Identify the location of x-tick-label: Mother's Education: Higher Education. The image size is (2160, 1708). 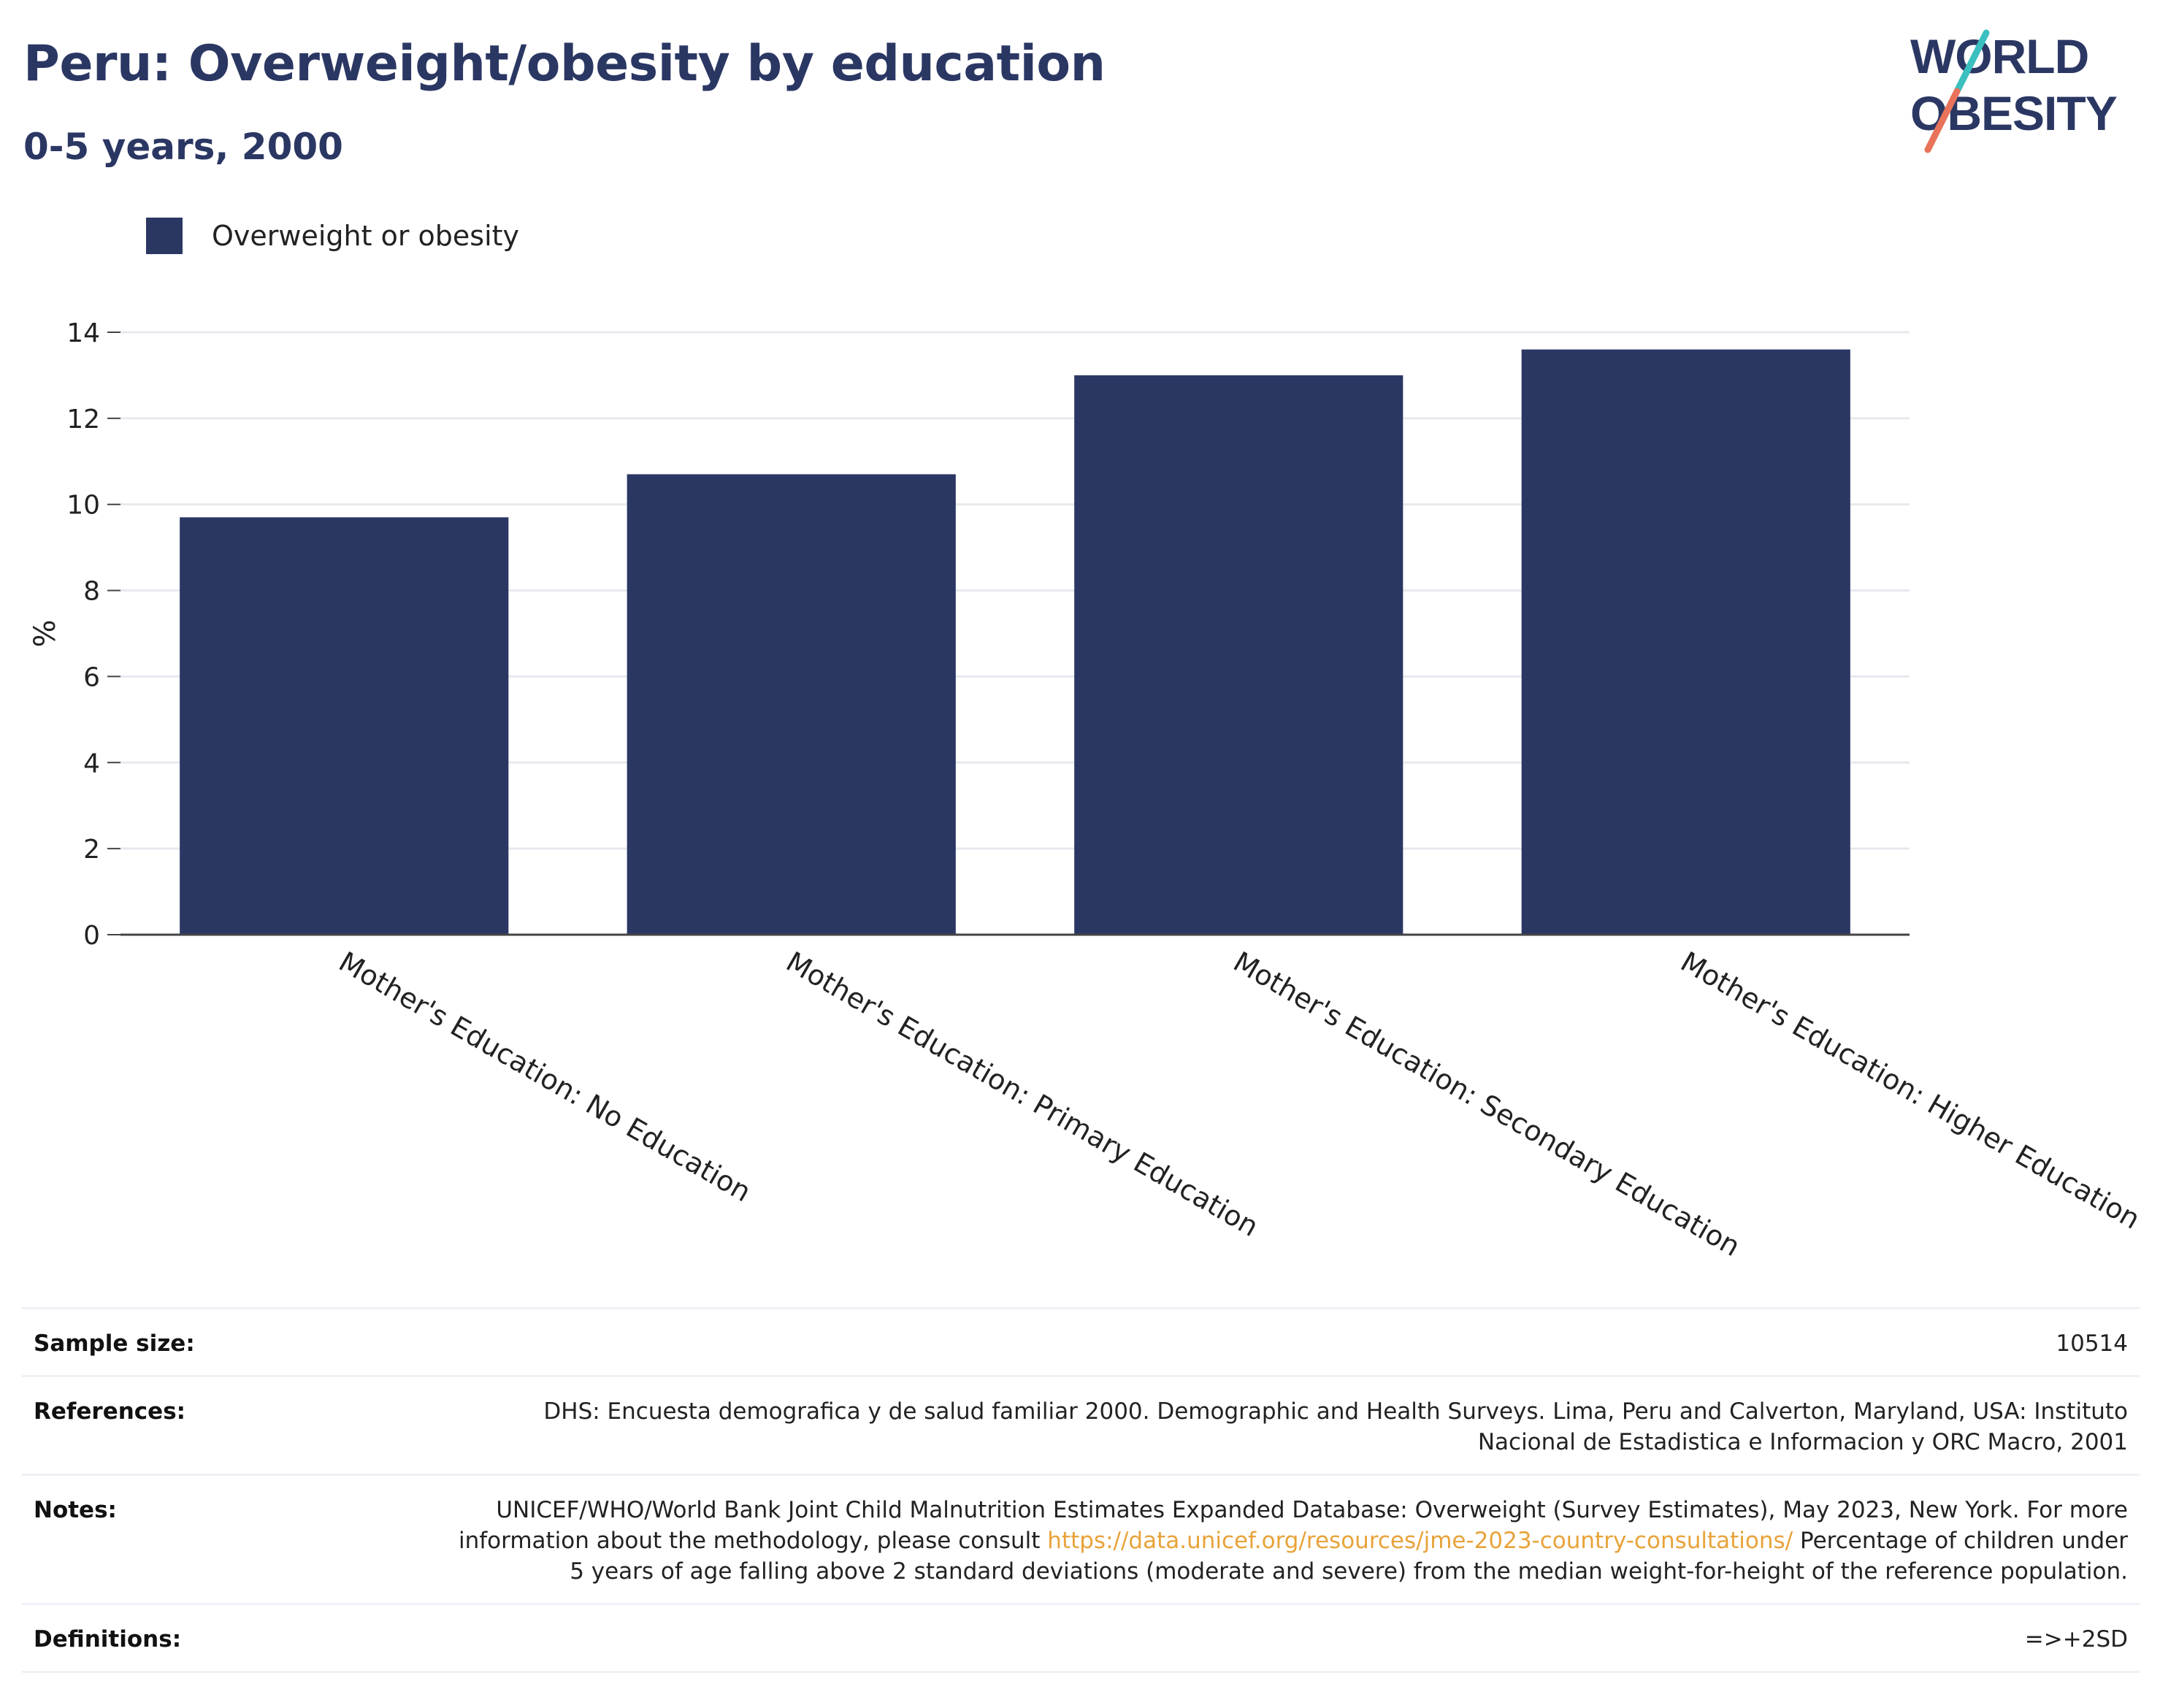
(1910, 1091).